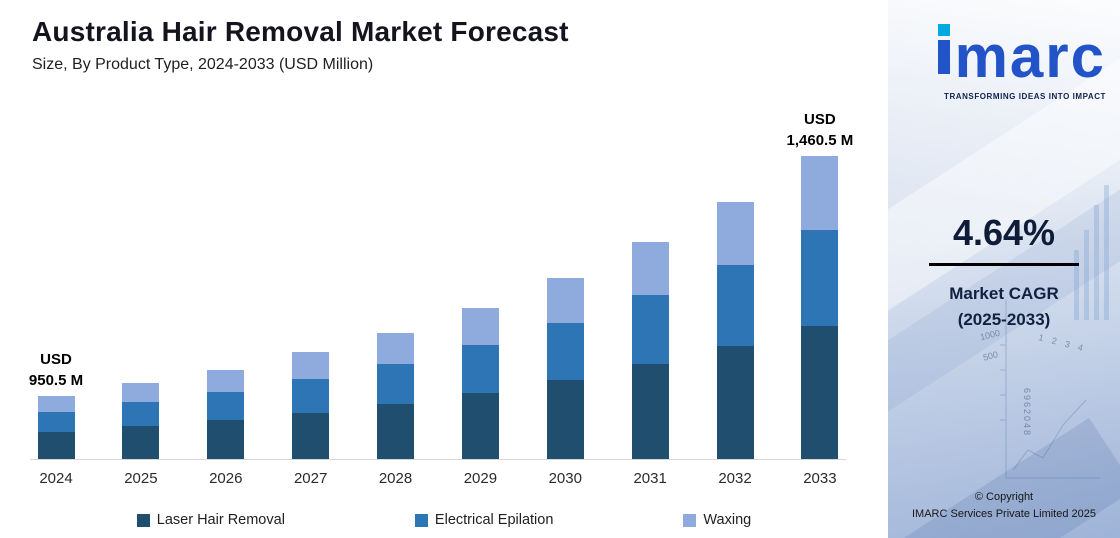 The width and height of the screenshot is (1120, 538). I want to click on segment-waxing-2030, so click(565, 300).